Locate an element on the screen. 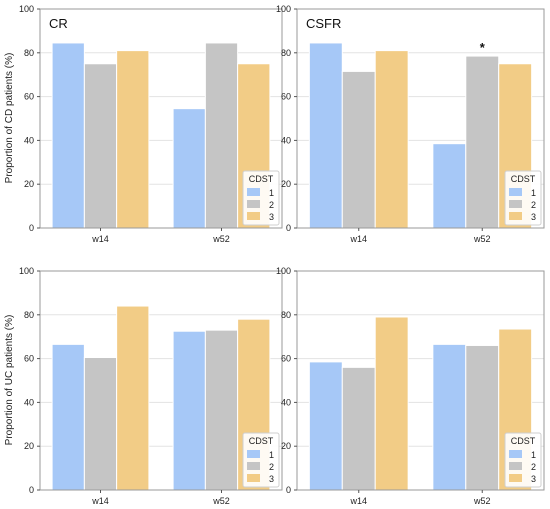 The image size is (550, 509). panel-title: CSFR is located at coordinates (323, 23).